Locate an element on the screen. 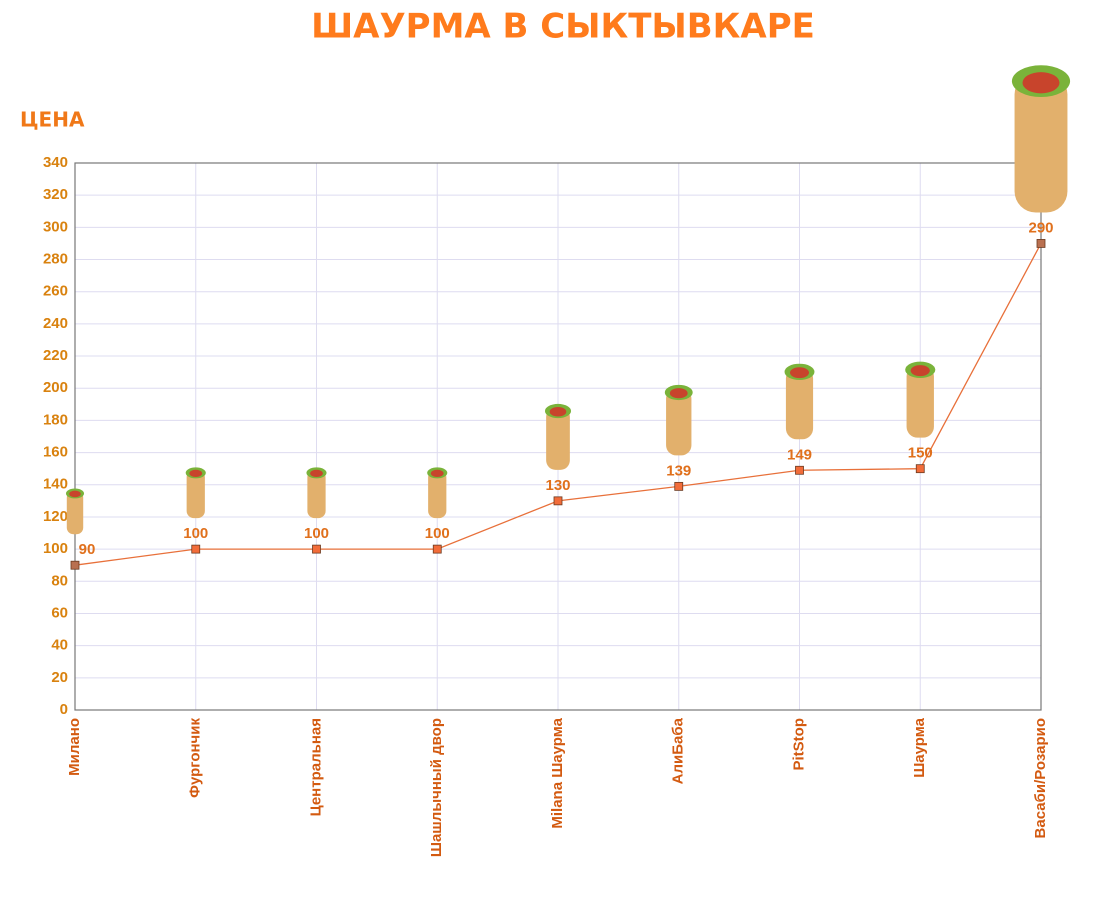 This screenshot has width=1095, height=900. y-tick-label: 300 is located at coordinates (55, 226).